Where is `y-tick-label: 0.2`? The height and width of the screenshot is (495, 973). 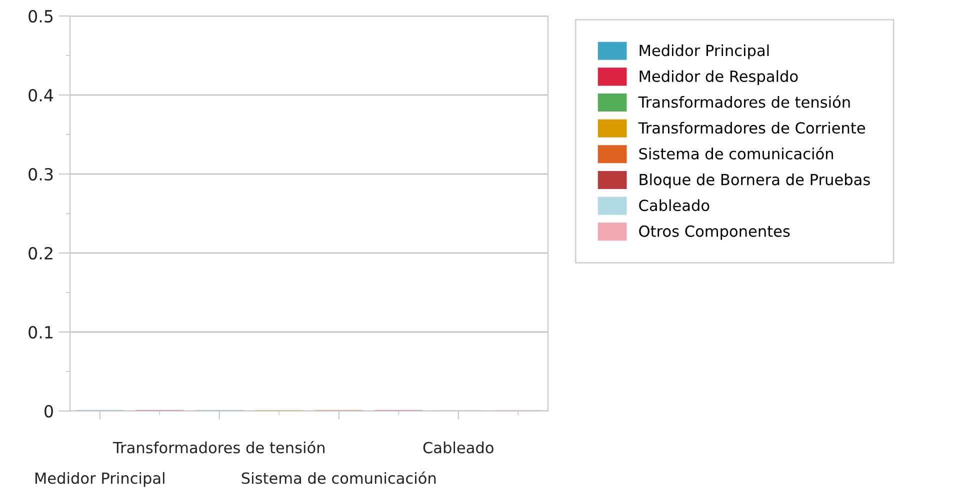 y-tick-label: 0.2 is located at coordinates (40, 253).